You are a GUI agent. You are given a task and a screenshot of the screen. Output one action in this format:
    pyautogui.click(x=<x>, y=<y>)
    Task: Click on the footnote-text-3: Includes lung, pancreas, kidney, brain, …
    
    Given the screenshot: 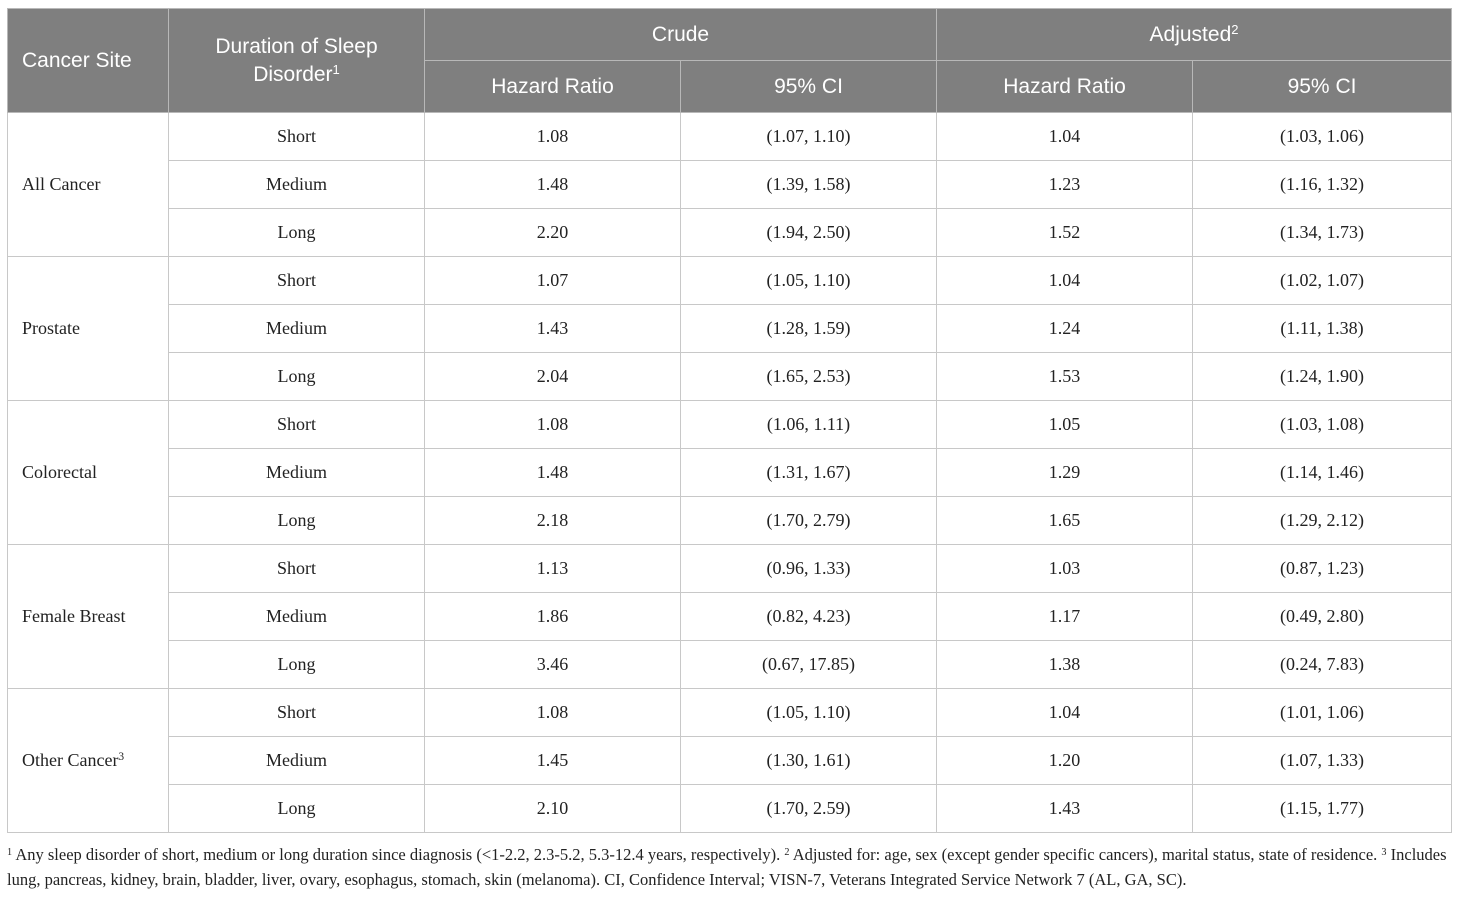 What is the action you would take?
    pyautogui.click(x=727, y=867)
    